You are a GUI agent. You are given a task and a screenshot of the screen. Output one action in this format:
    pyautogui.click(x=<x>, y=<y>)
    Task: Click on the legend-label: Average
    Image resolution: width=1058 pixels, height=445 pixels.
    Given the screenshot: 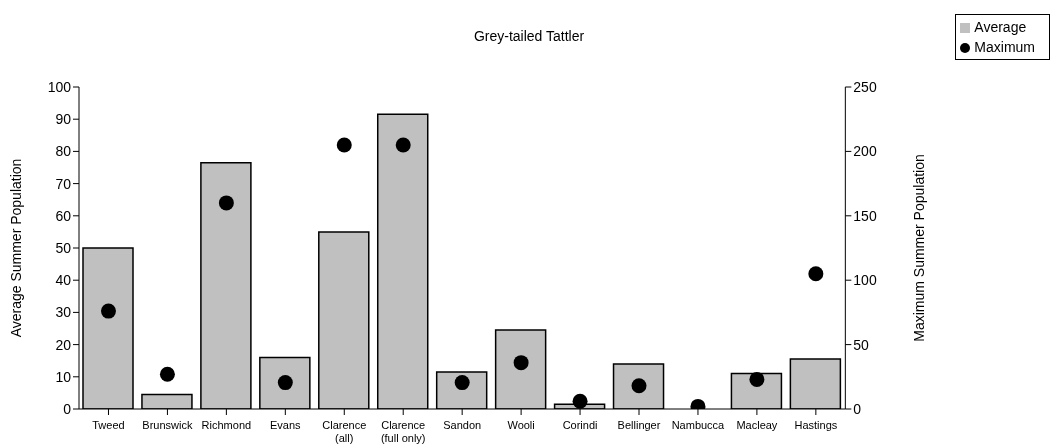 What is the action you would take?
    pyautogui.click(x=1000, y=27)
    